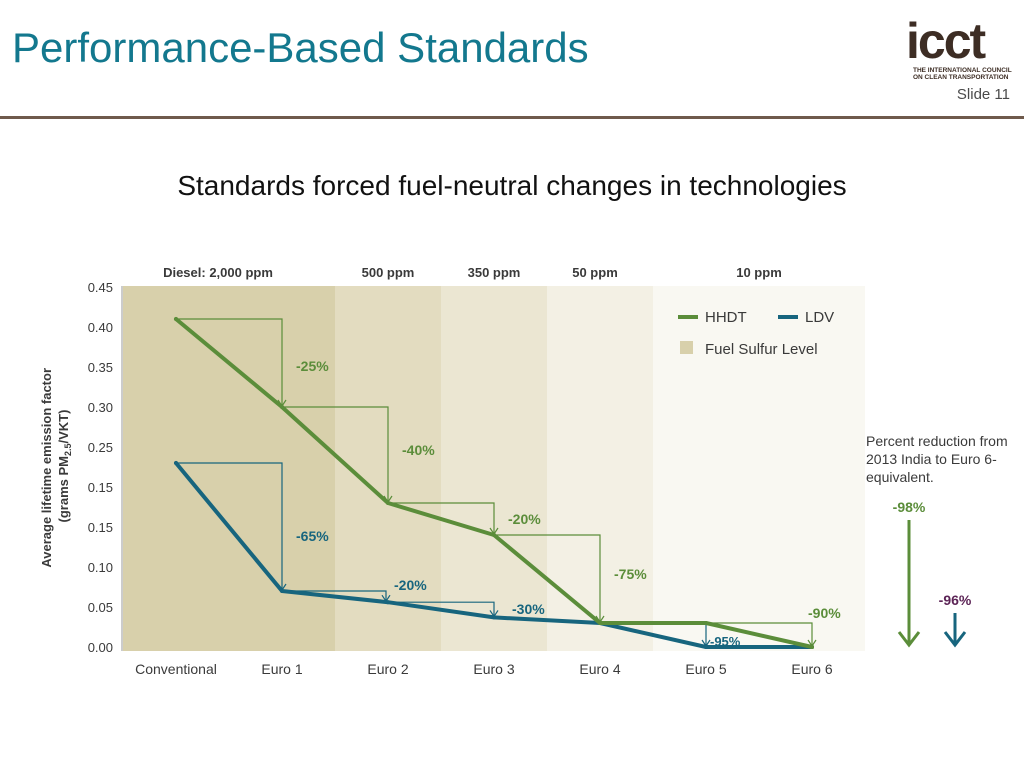 This screenshot has width=1024, height=768. What do you see at coordinates (932, 573) in the screenshot?
I see `total-reduction-arrows: -98% -96%` at bounding box center [932, 573].